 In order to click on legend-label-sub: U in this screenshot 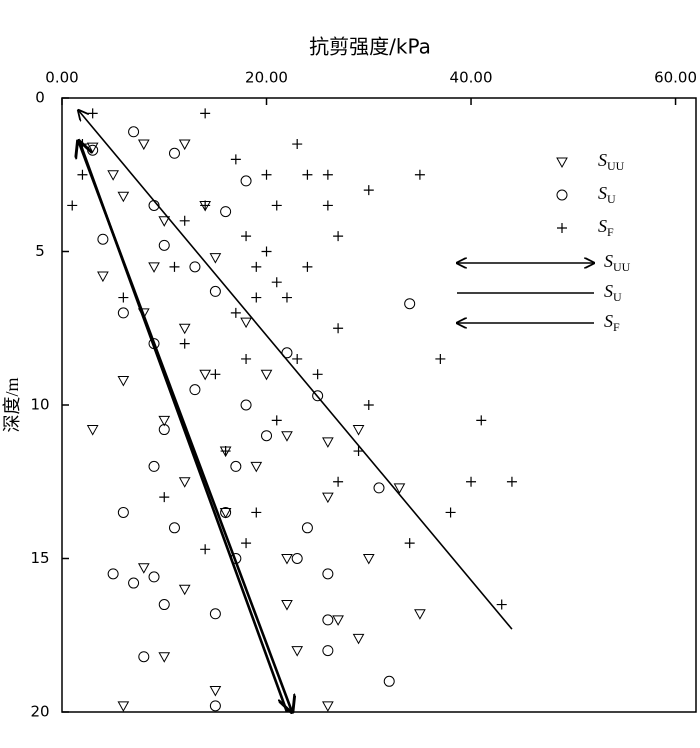, I will do `click(617, 297)`.